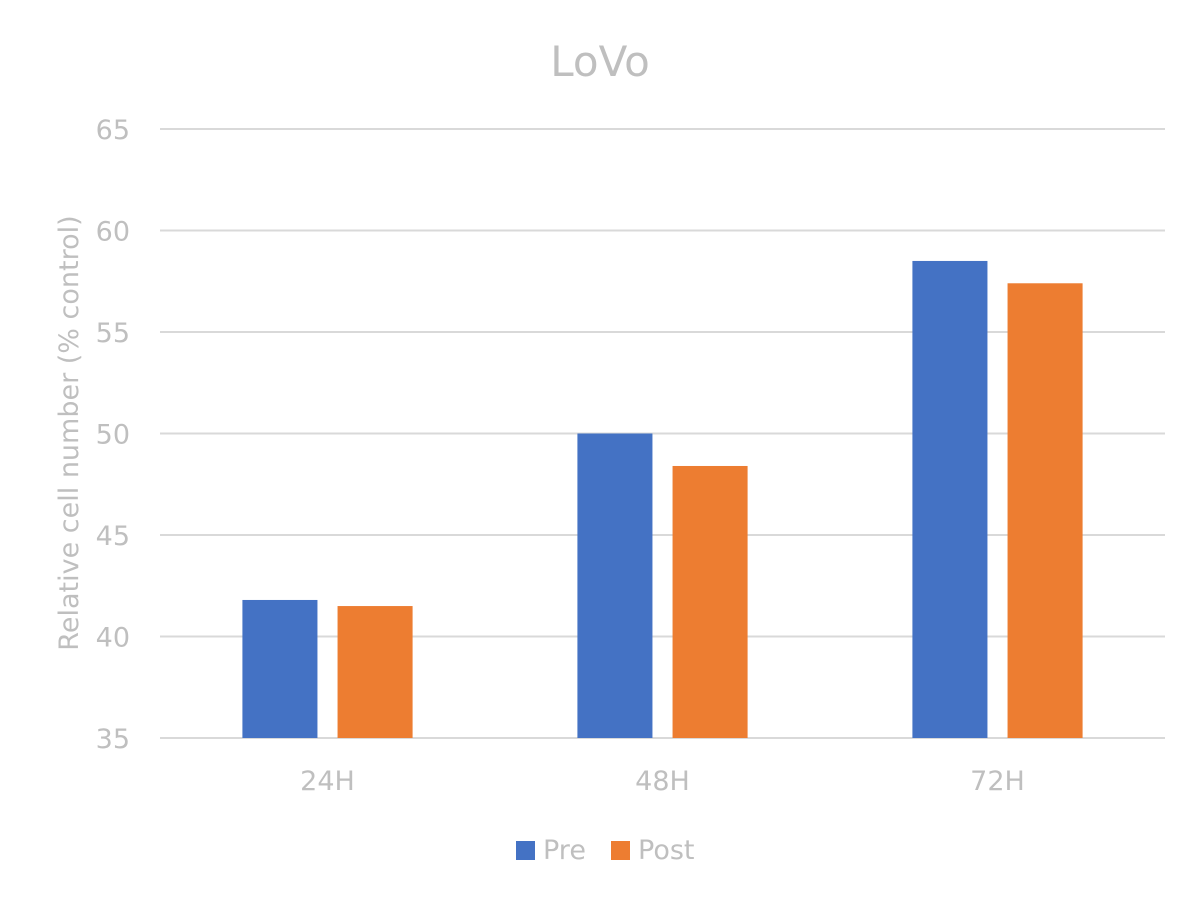 The image size is (1200, 904). Describe the element at coordinates (113, 232) in the screenshot. I see `y-tick-label: 60` at that location.